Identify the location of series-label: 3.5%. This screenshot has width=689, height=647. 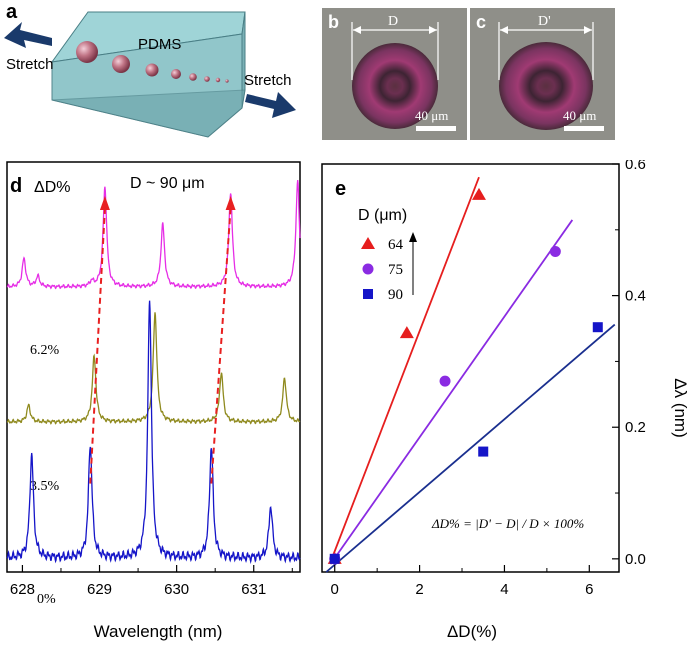
(45, 486).